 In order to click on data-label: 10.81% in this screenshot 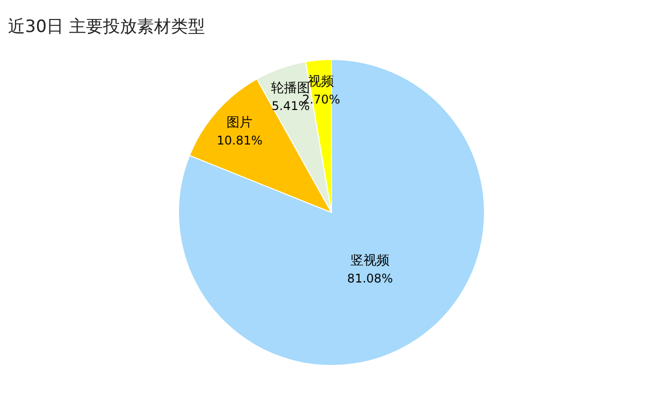, I will do `click(239, 141)`.